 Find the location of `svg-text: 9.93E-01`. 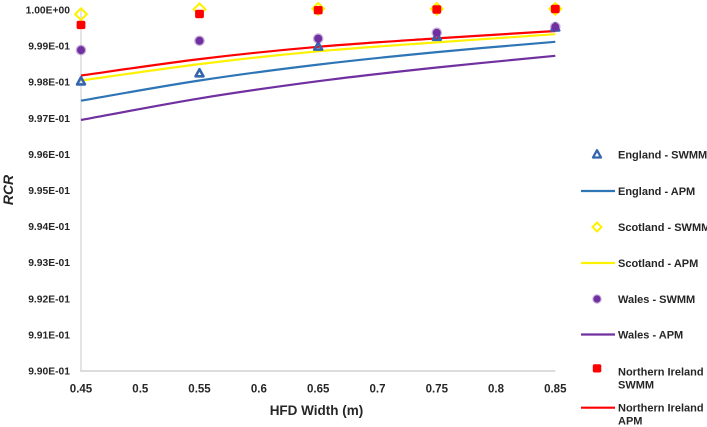

svg-text: 9.93E-01 is located at coordinates (49, 263).